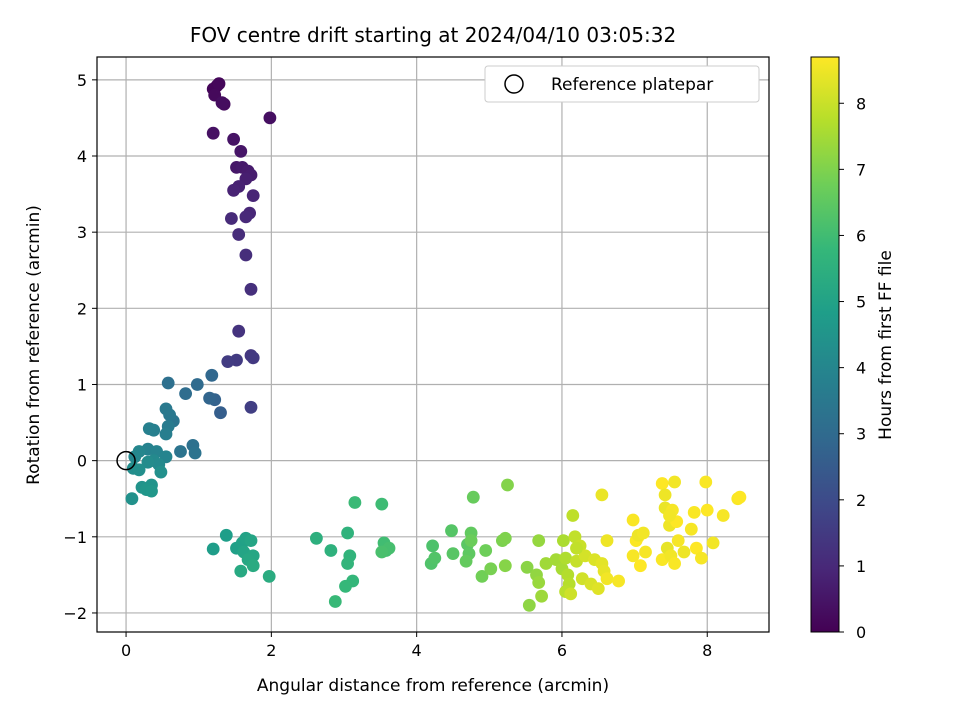  I want to click on x-tick-label: 0, so click(126, 650).